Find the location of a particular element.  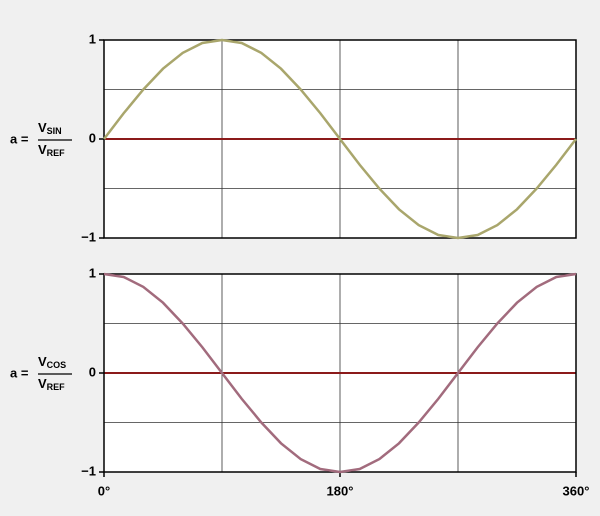

x-tick-label: 180° is located at coordinates (340, 490).